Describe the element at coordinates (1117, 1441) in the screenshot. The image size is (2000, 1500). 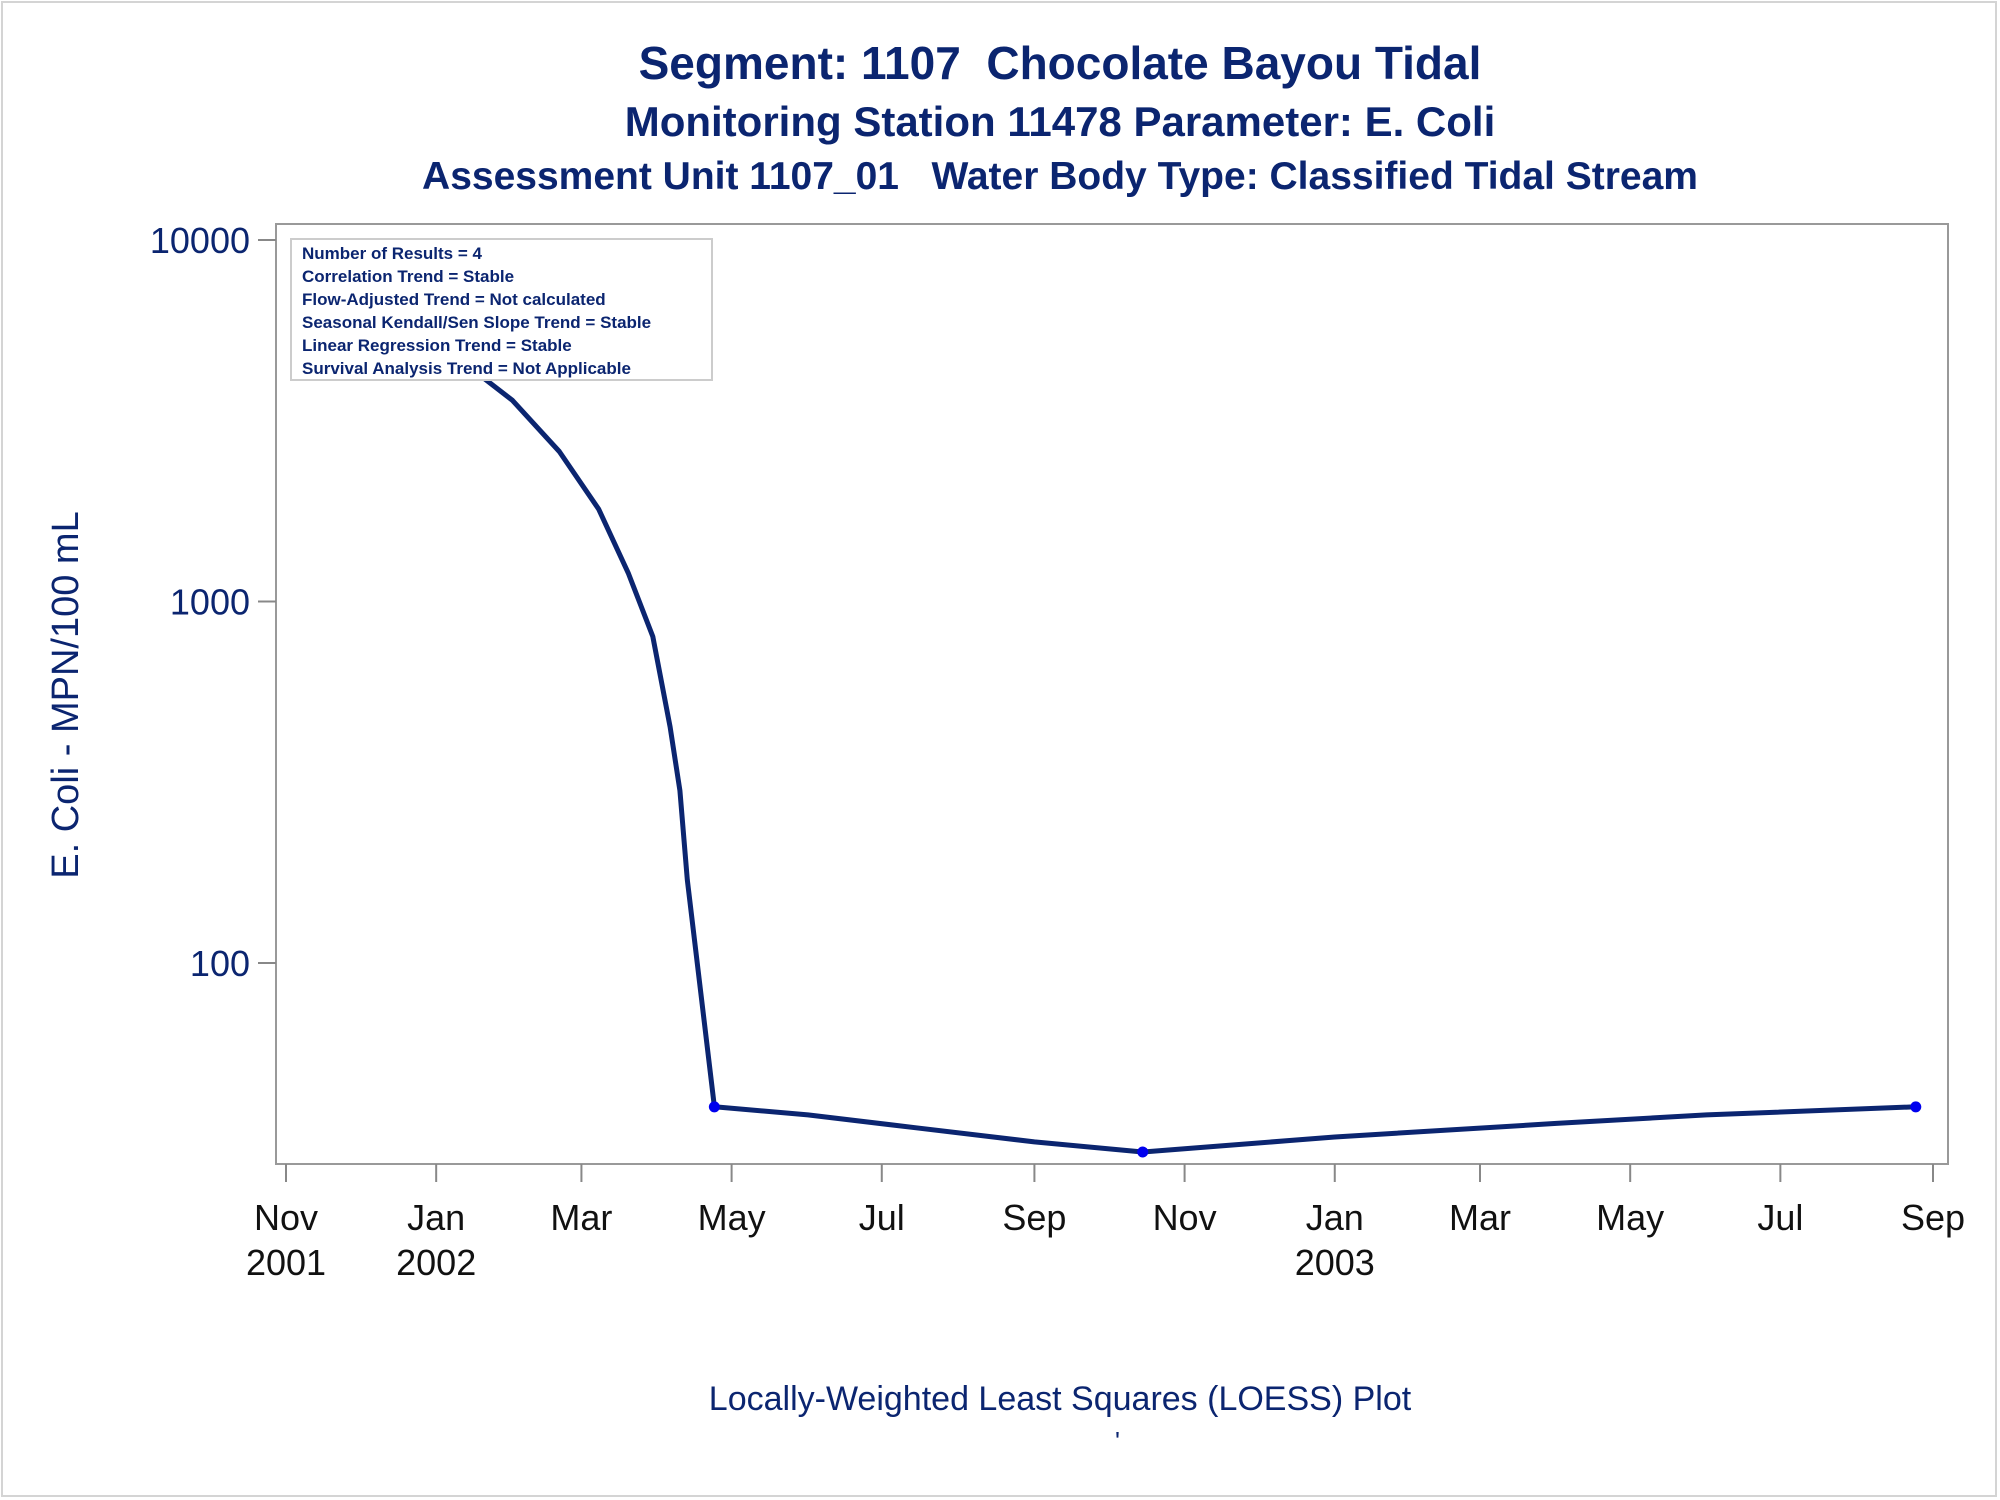
I see `footer-mark: '` at that location.